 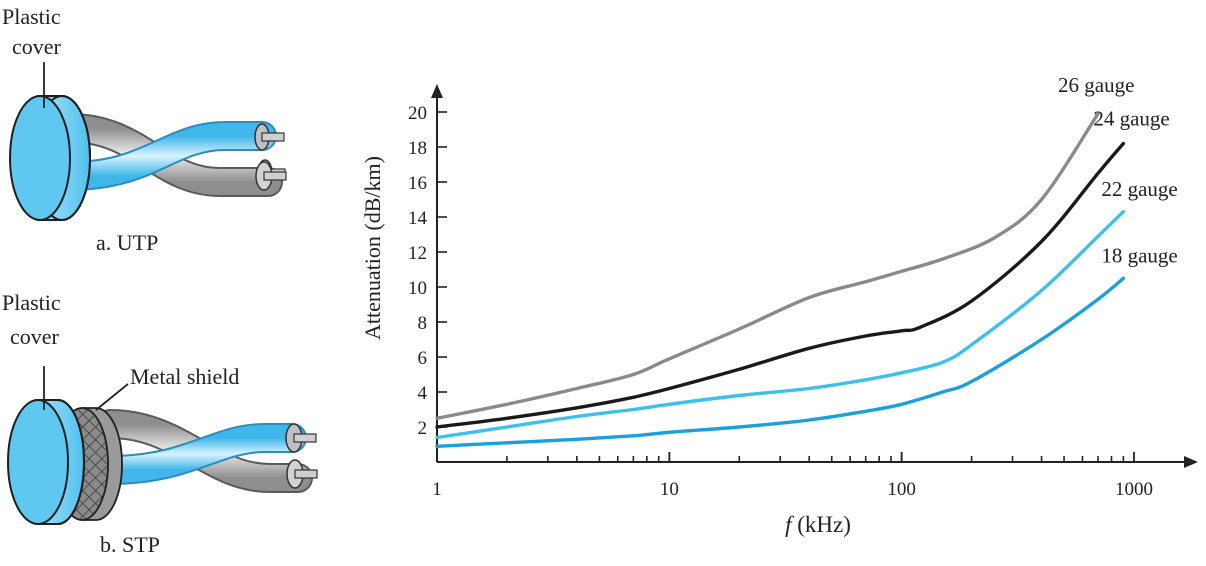 What do you see at coordinates (1131, 119) in the screenshot?
I see `series-label-24-gauge: 24 gauge` at bounding box center [1131, 119].